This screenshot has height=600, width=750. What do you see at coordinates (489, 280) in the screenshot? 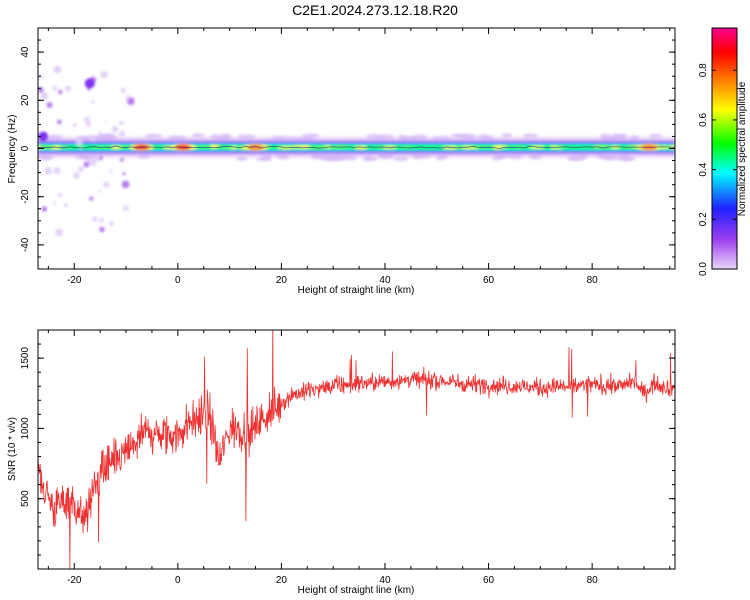
I see `spectrogram-xtick-label: 60` at bounding box center [489, 280].